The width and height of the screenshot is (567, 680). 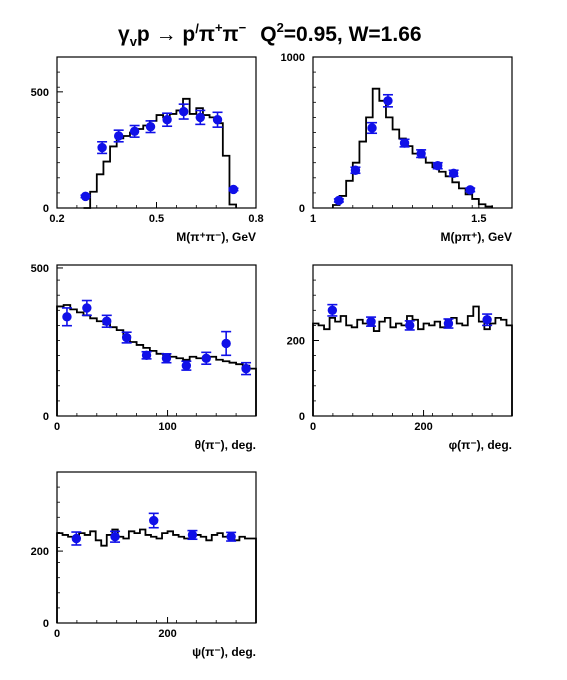 I want to click on title-q2: Q, so click(x=268, y=34).